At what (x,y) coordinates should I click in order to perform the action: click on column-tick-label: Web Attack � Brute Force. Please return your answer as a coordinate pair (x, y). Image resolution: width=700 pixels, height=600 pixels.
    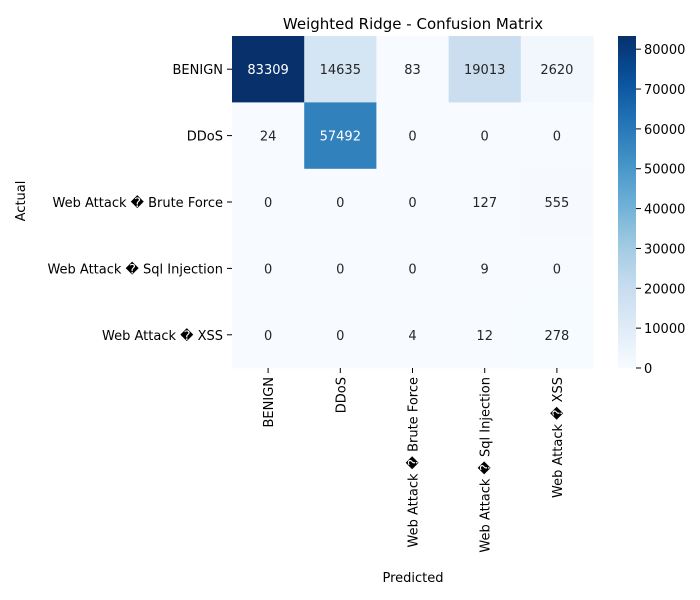
    Looking at the image, I should click on (413, 462).